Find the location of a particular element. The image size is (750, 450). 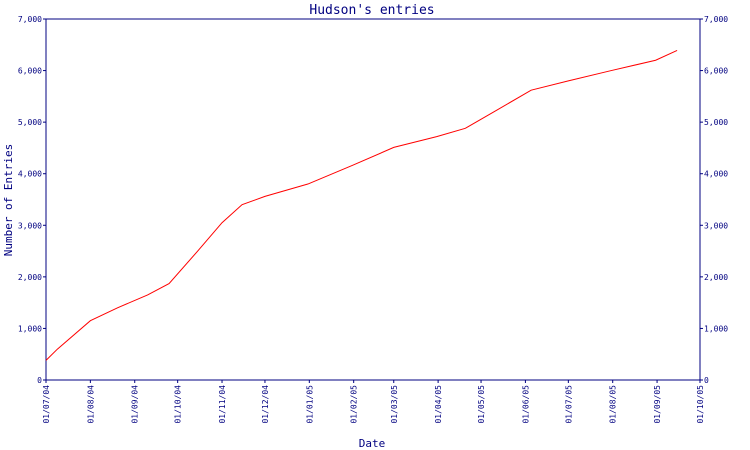

x-tick-label: 01/03/05 is located at coordinates (394, 404).